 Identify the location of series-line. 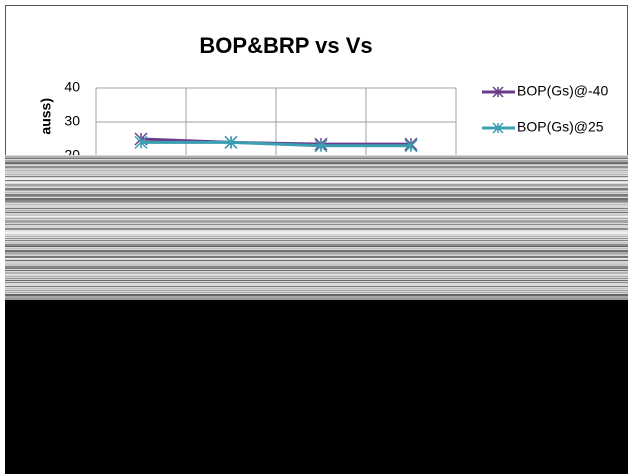
(276, 144).